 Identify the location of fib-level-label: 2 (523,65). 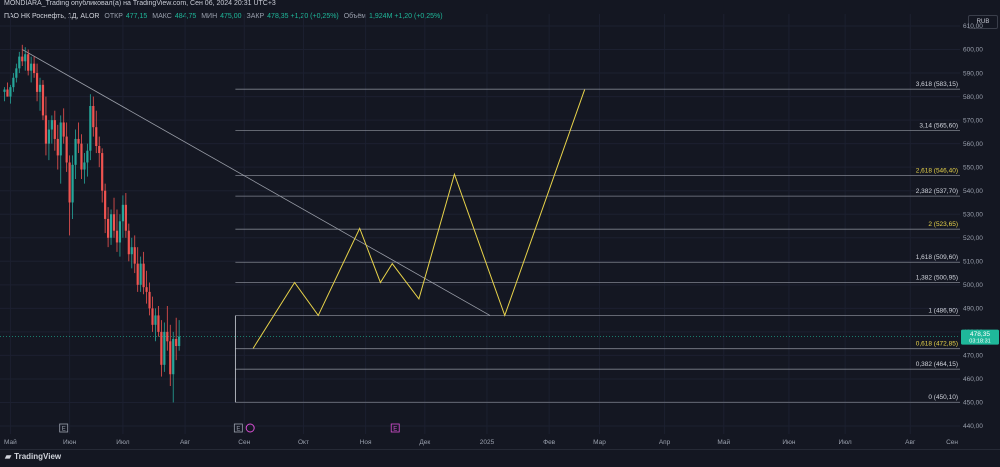
(943, 224).